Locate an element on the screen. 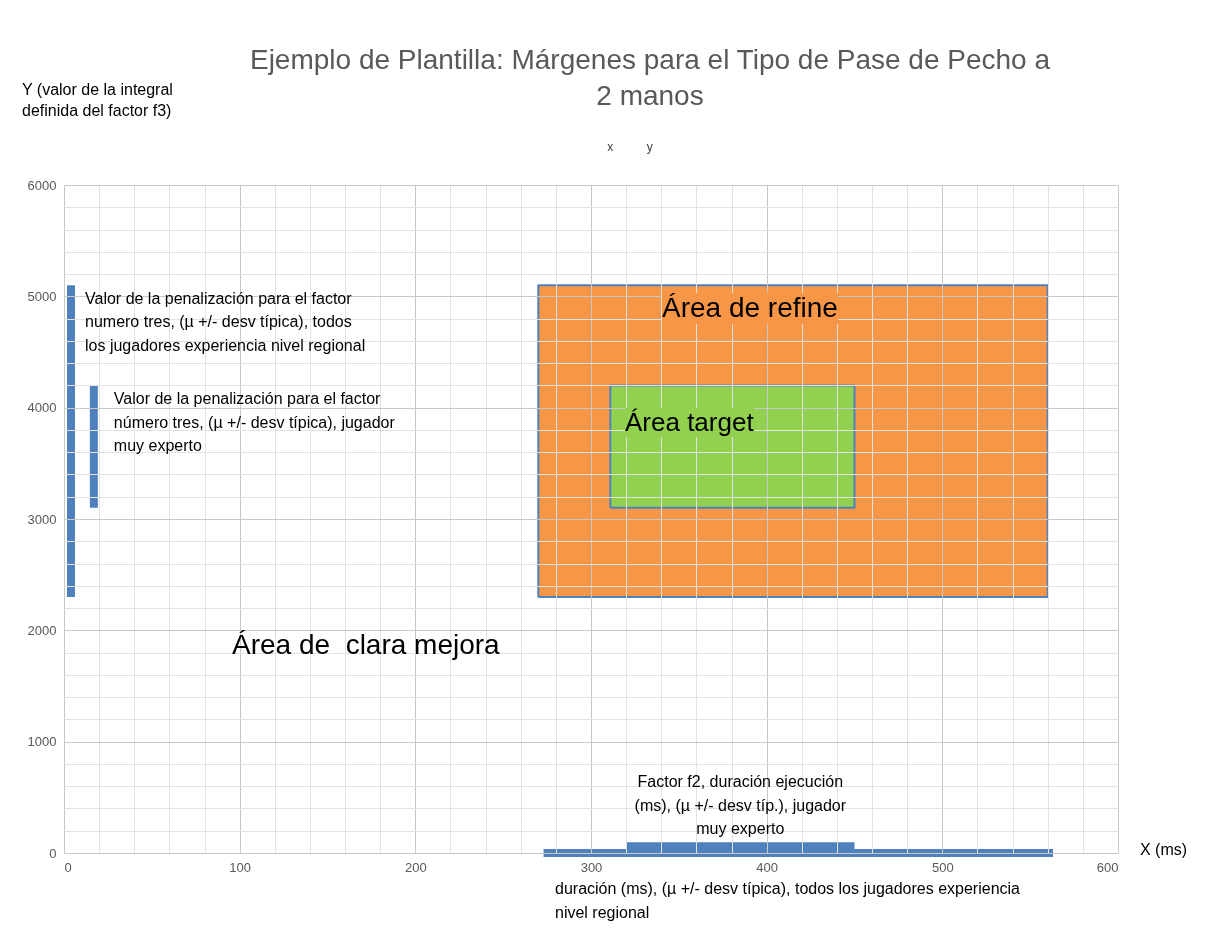 The height and width of the screenshot is (951, 1229). y-tick-label: 1000 is located at coordinates (42, 742).